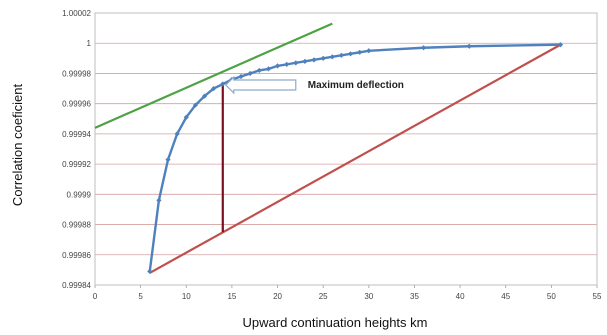 The height and width of the screenshot is (335, 607). Describe the element at coordinates (323, 296) in the screenshot. I see `x-tick-label: 25` at that location.